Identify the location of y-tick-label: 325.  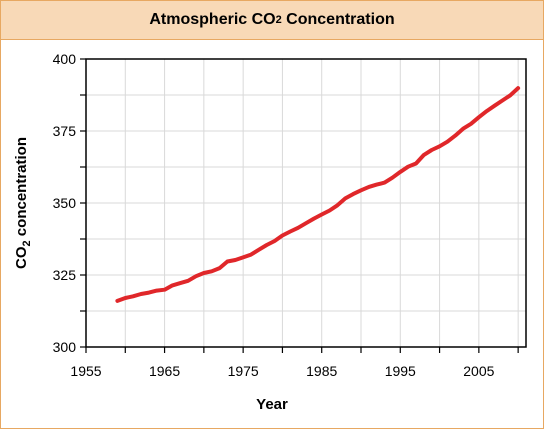
(65, 275).